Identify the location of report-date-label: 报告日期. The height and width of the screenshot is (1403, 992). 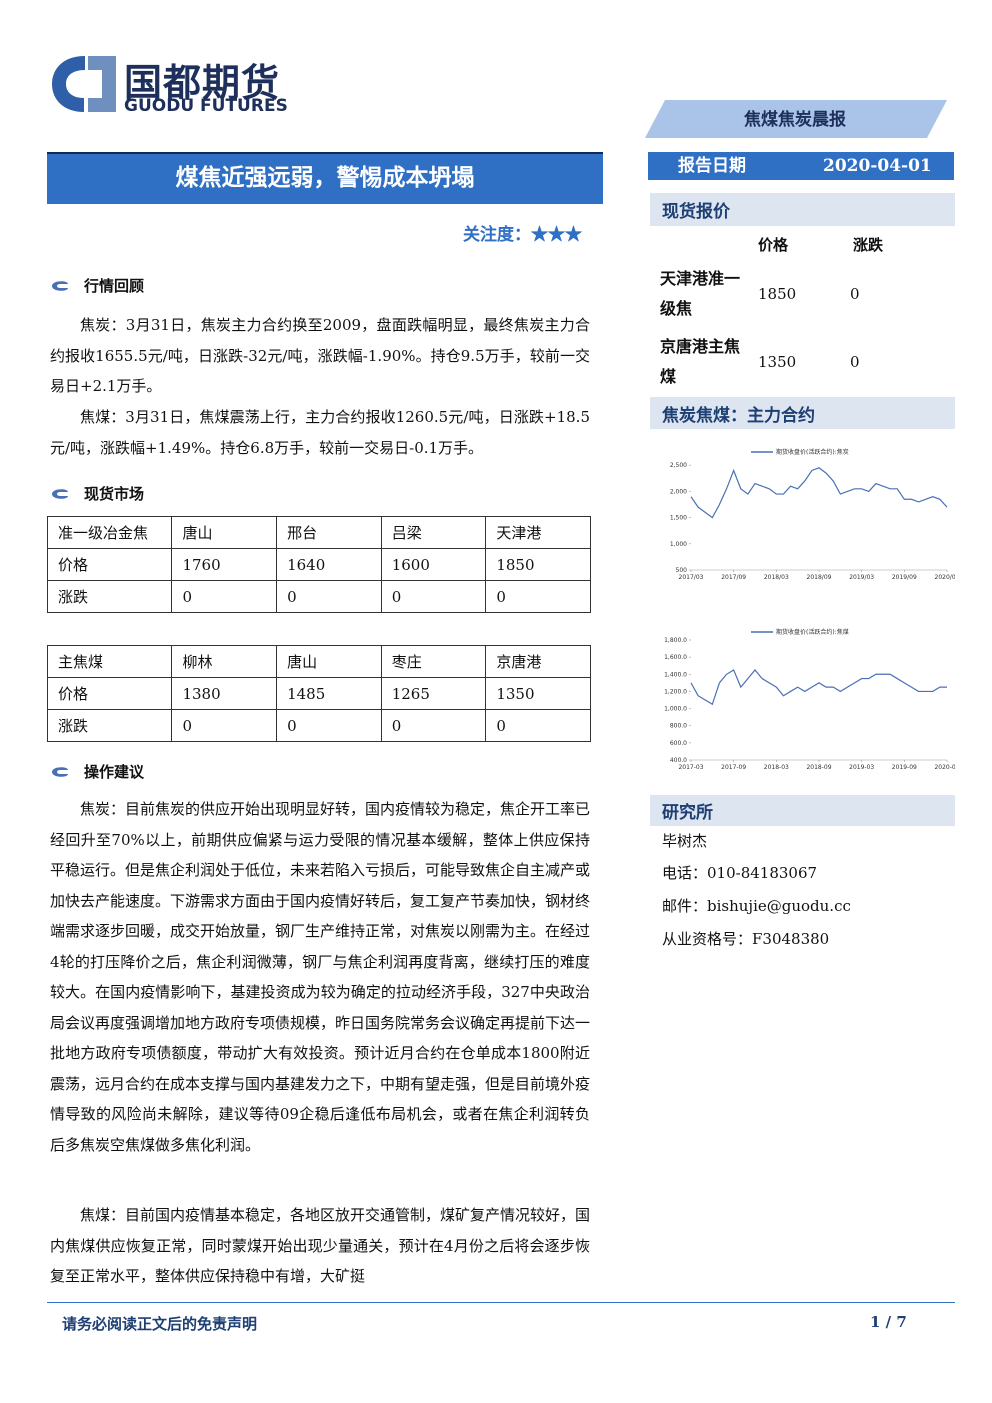
(712, 166).